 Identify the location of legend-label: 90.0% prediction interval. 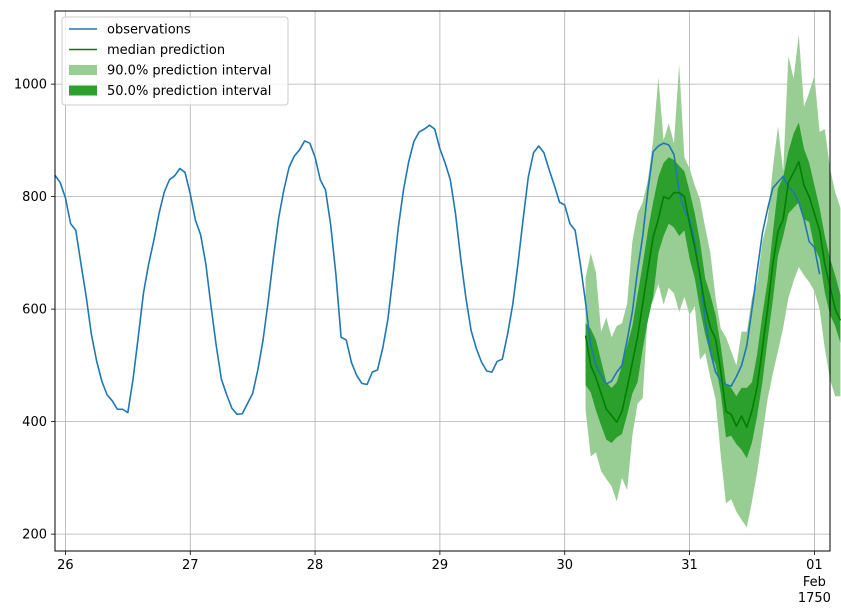
(189, 71).